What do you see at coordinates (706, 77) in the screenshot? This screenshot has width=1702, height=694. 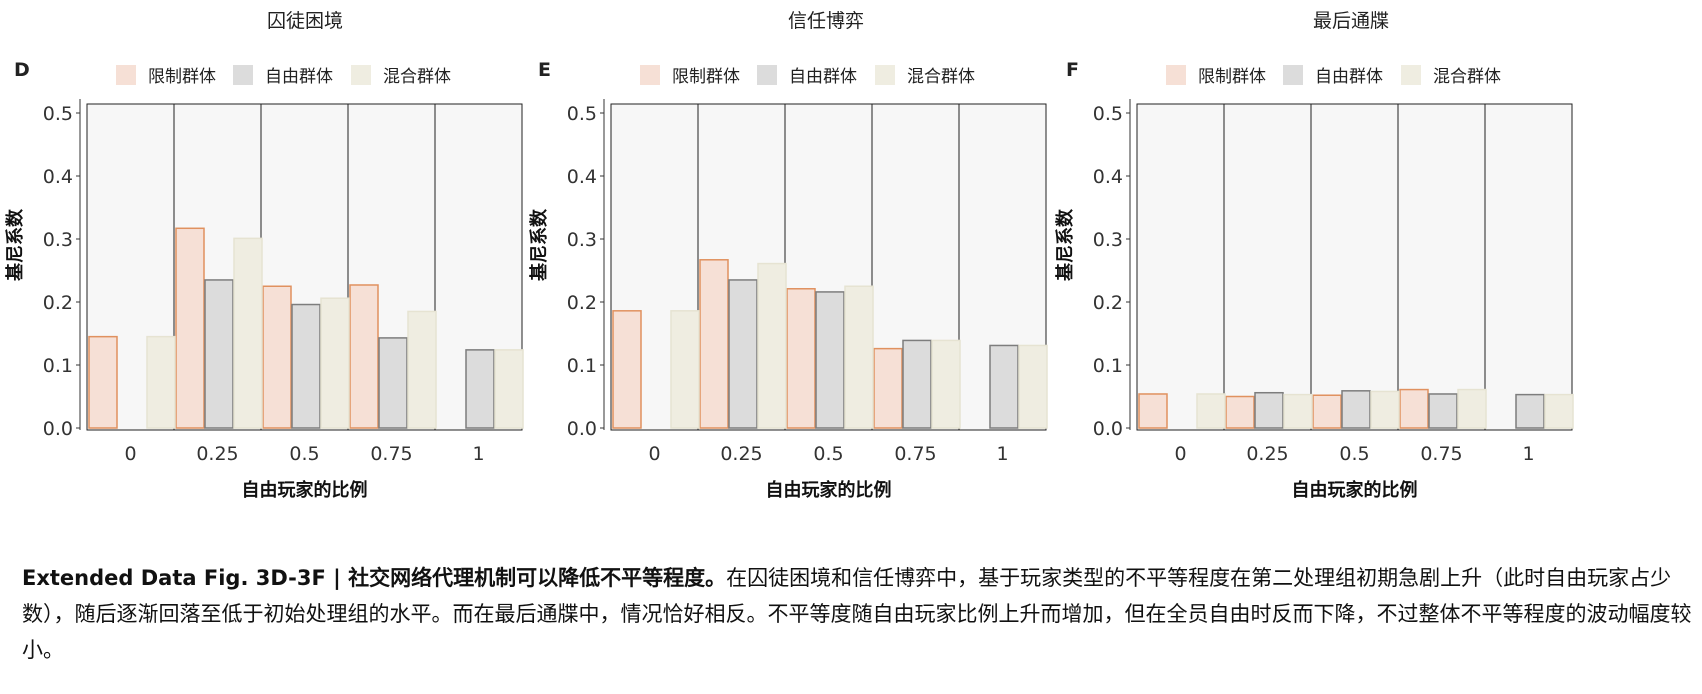 I see `legend-label: 限制群体` at bounding box center [706, 77].